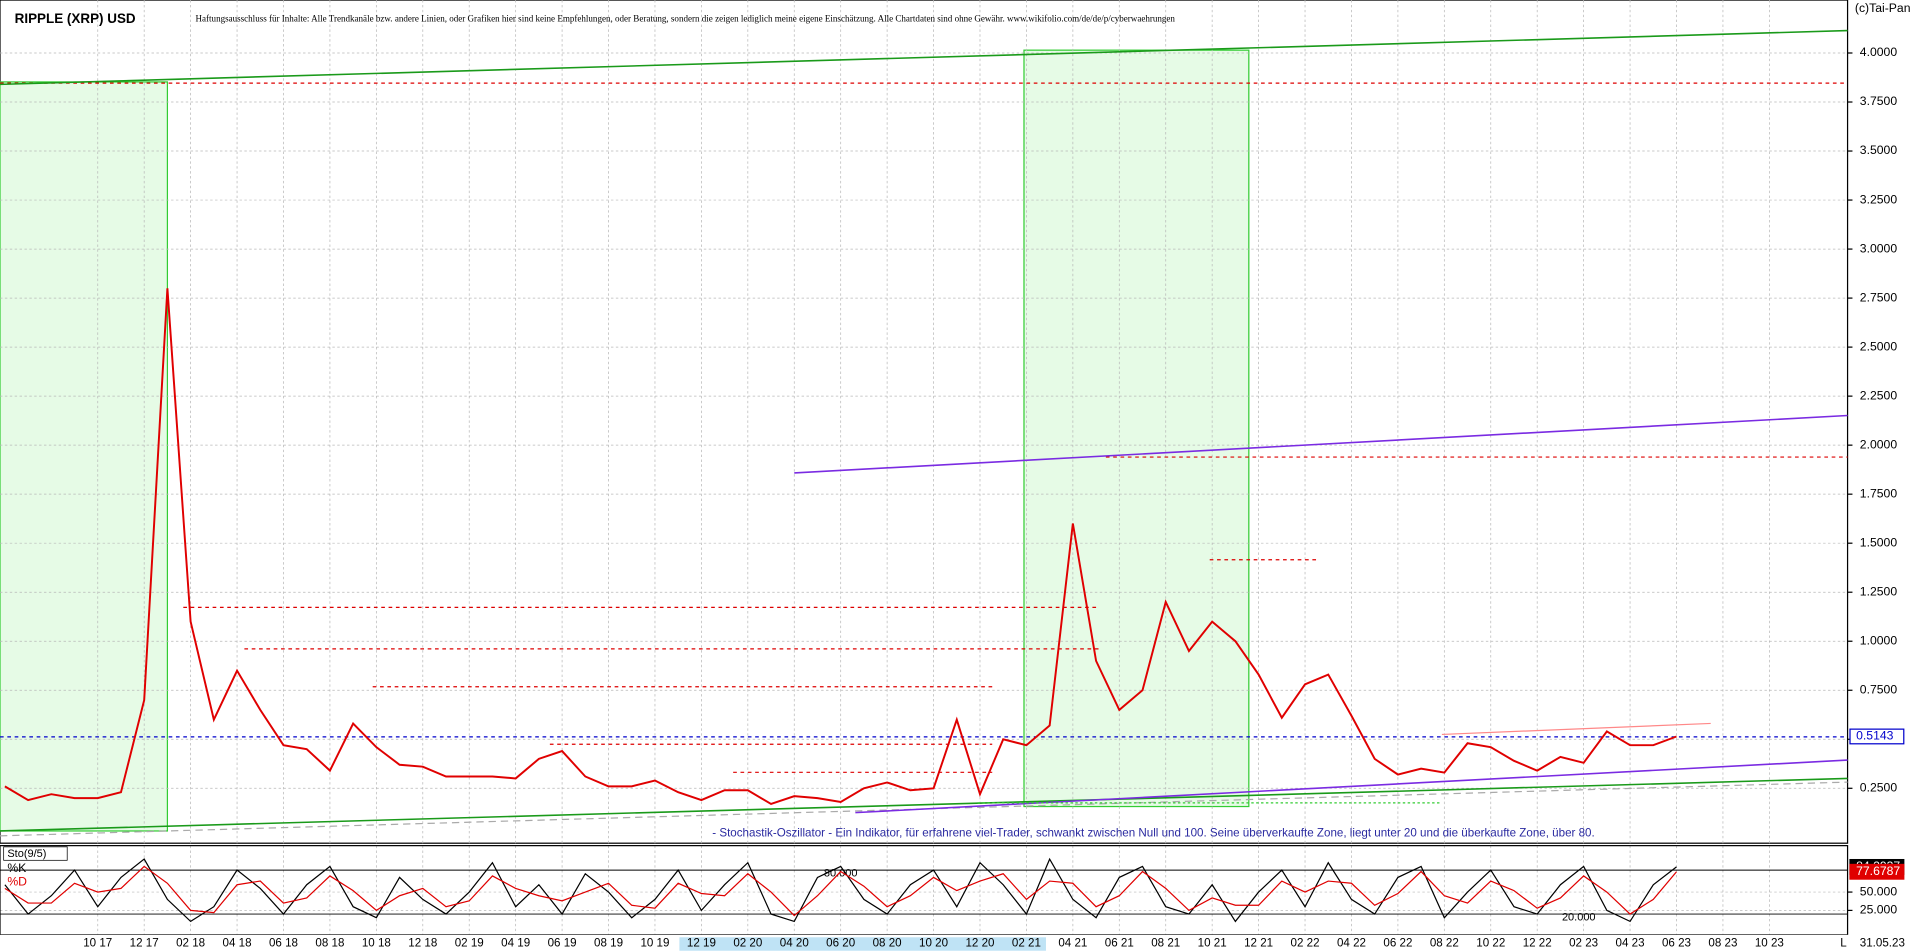 The width and height of the screenshot is (1916, 952). What do you see at coordinates (1537, 942) in the screenshot?
I see `x-tick-label: 12 22` at bounding box center [1537, 942].